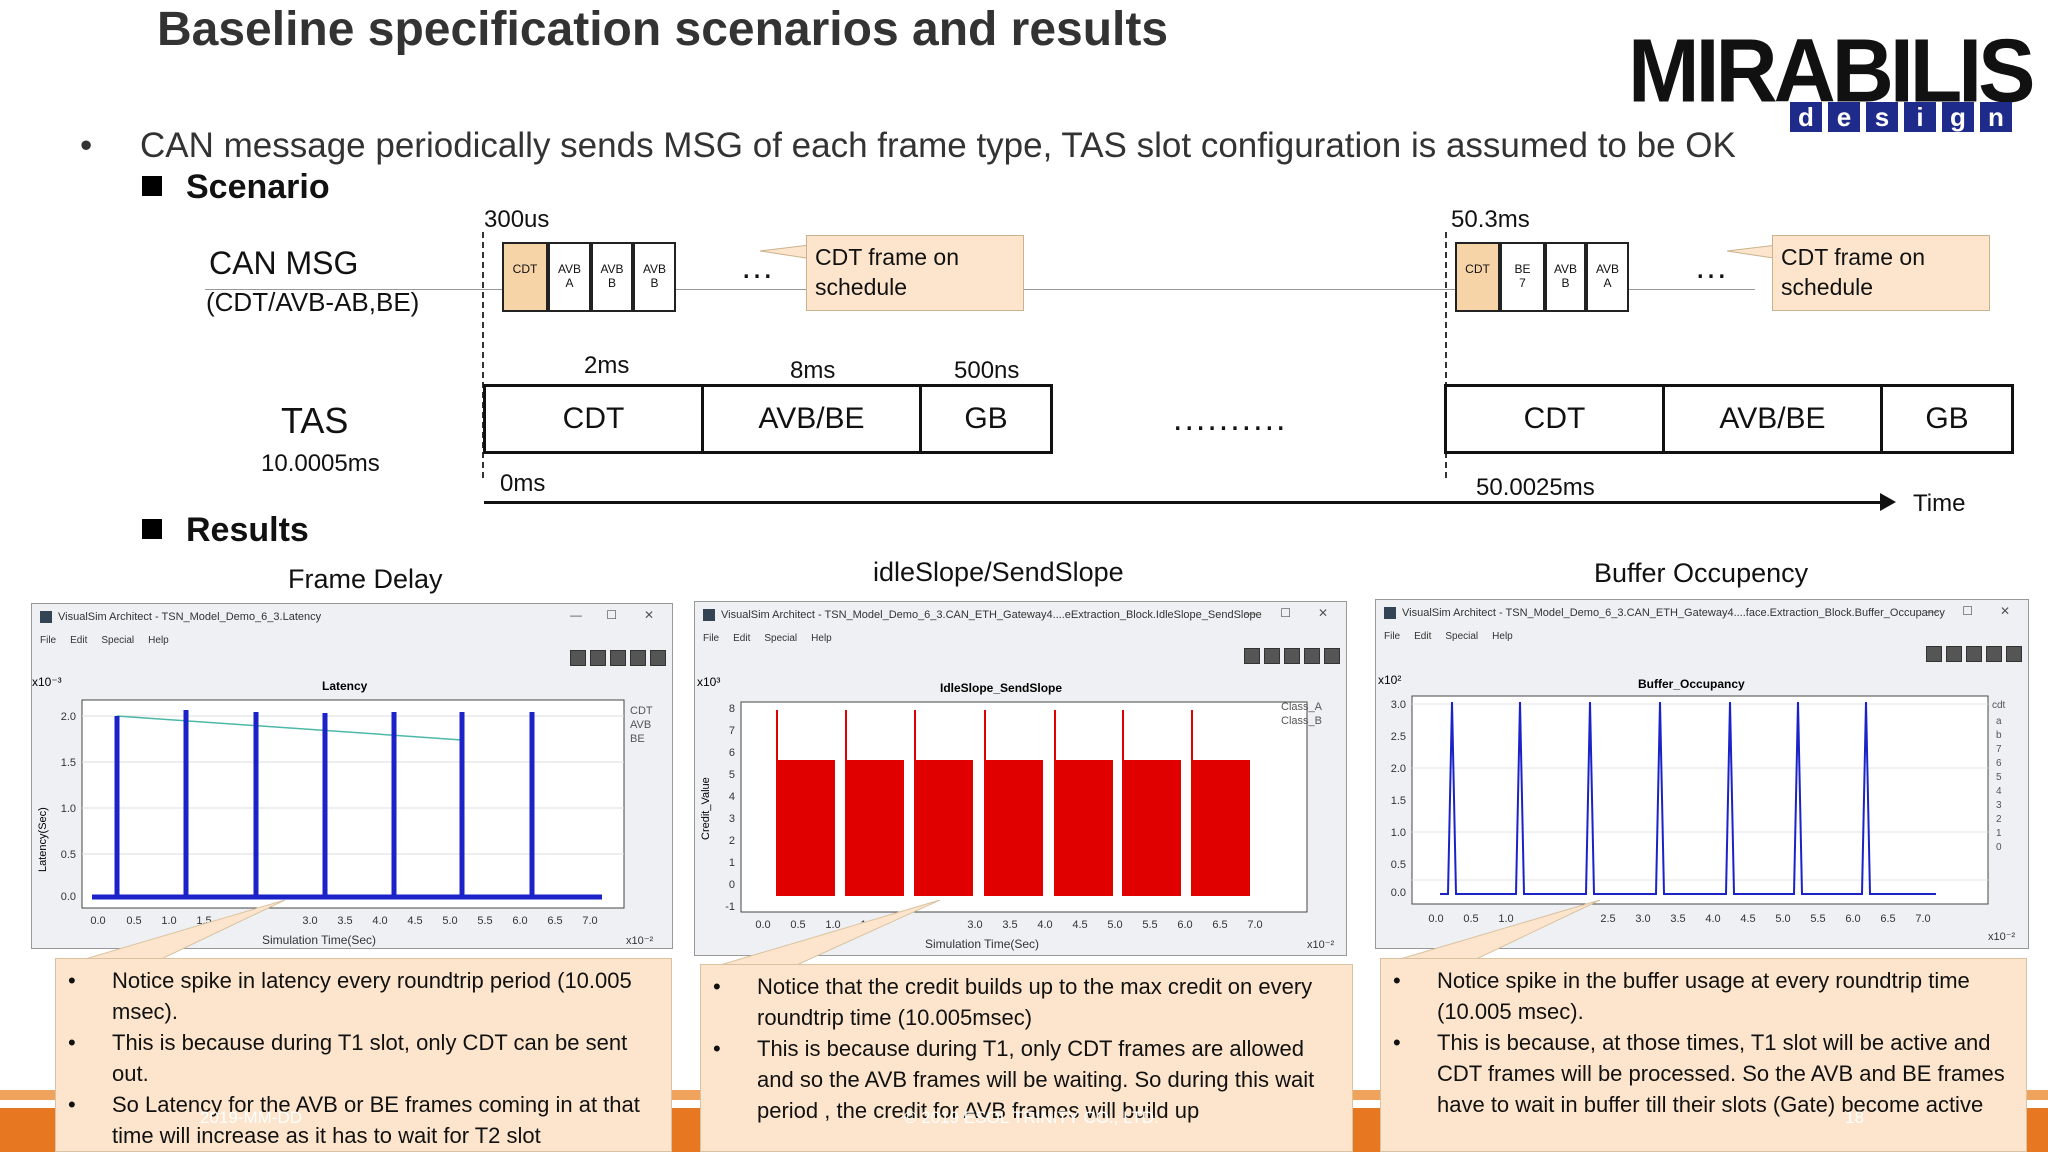  What do you see at coordinates (987, 370) in the screenshot?
I see `duration-gb: 500ns` at bounding box center [987, 370].